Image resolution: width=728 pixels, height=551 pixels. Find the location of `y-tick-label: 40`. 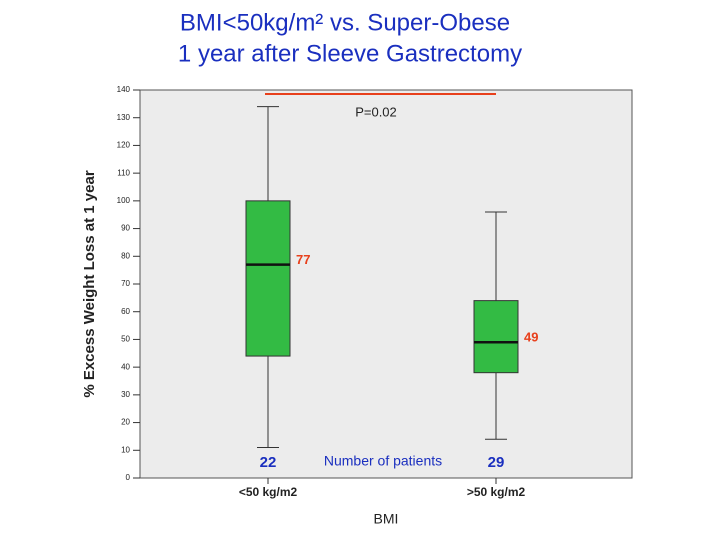

y-tick-label: 40 is located at coordinates (125, 366).